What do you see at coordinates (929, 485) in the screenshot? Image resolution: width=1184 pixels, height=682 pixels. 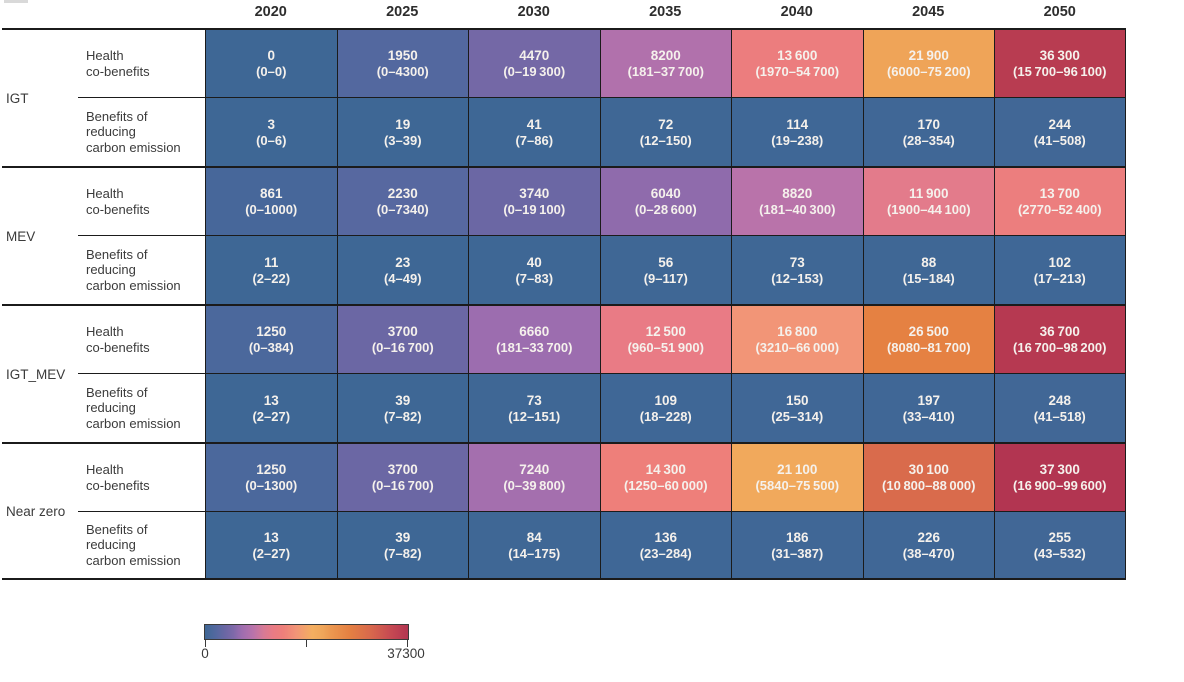 I see `cell-range: (10 800–88 000)` at bounding box center [929, 485].